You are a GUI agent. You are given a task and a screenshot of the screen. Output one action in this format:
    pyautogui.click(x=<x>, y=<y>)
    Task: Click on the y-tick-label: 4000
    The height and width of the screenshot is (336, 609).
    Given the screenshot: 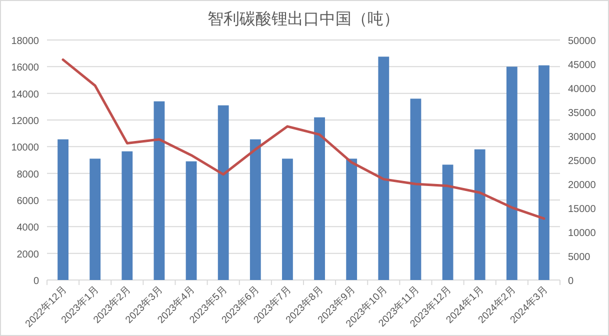 What is the action you would take?
    pyautogui.click(x=28, y=228)
    